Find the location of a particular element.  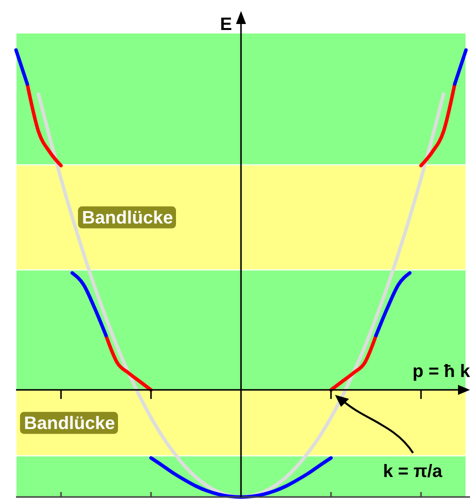

x-axis-title: p = ħ k is located at coordinates (441, 371).